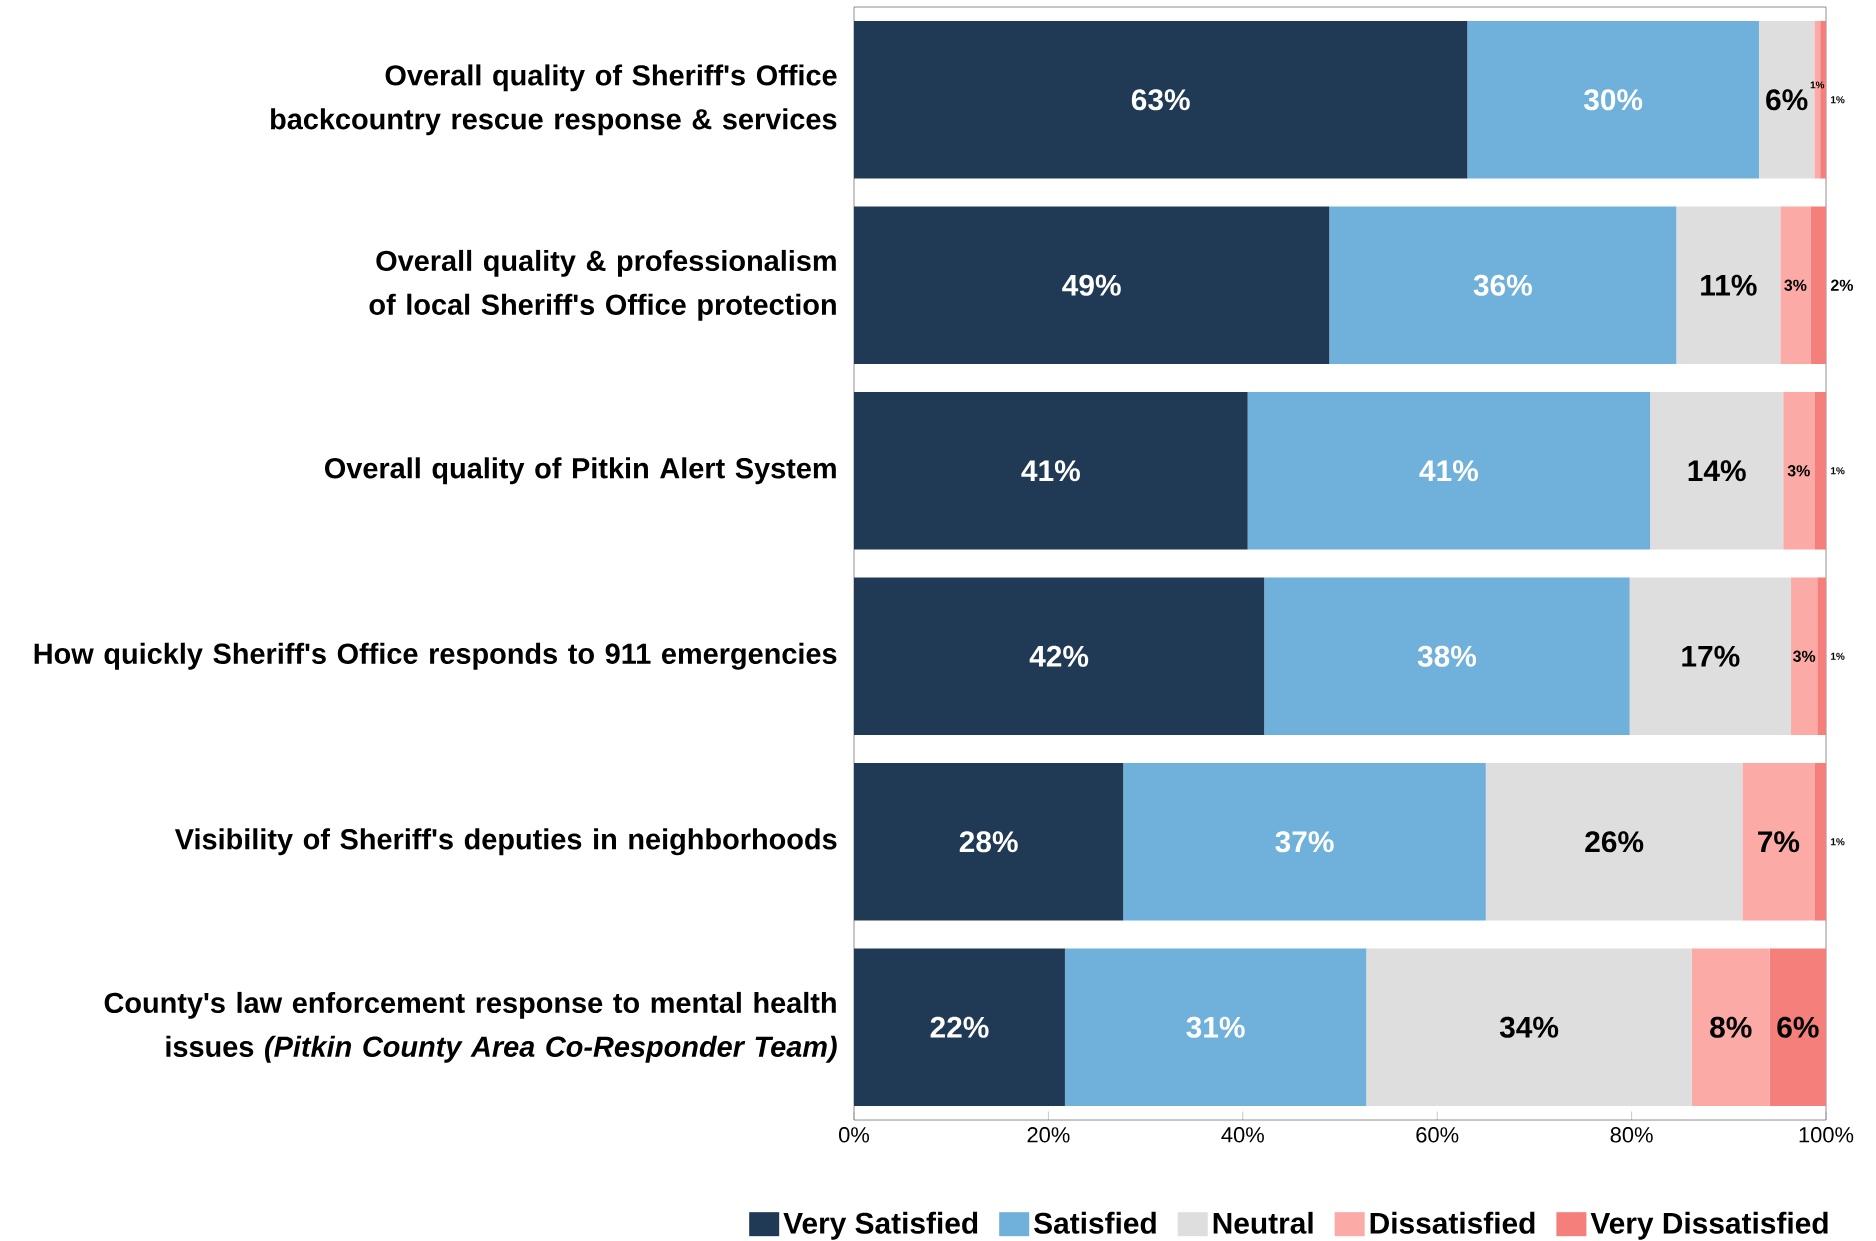  I want to click on data-label: 30%, so click(1613, 100).